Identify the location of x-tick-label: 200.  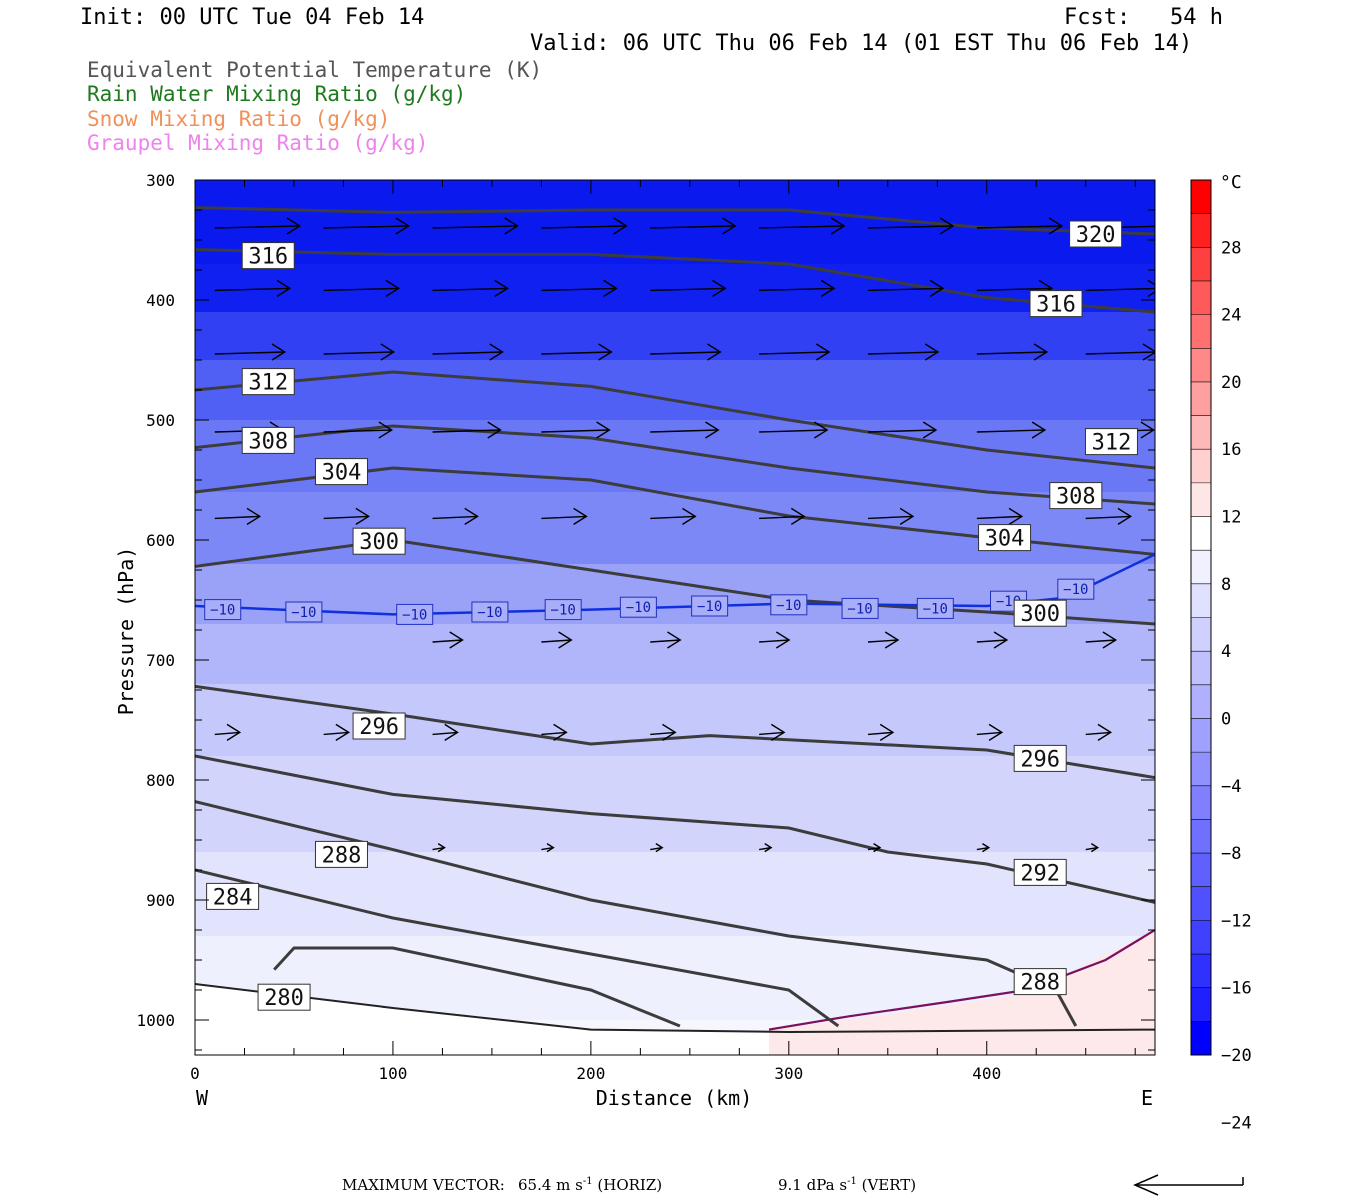
(590, 1073).